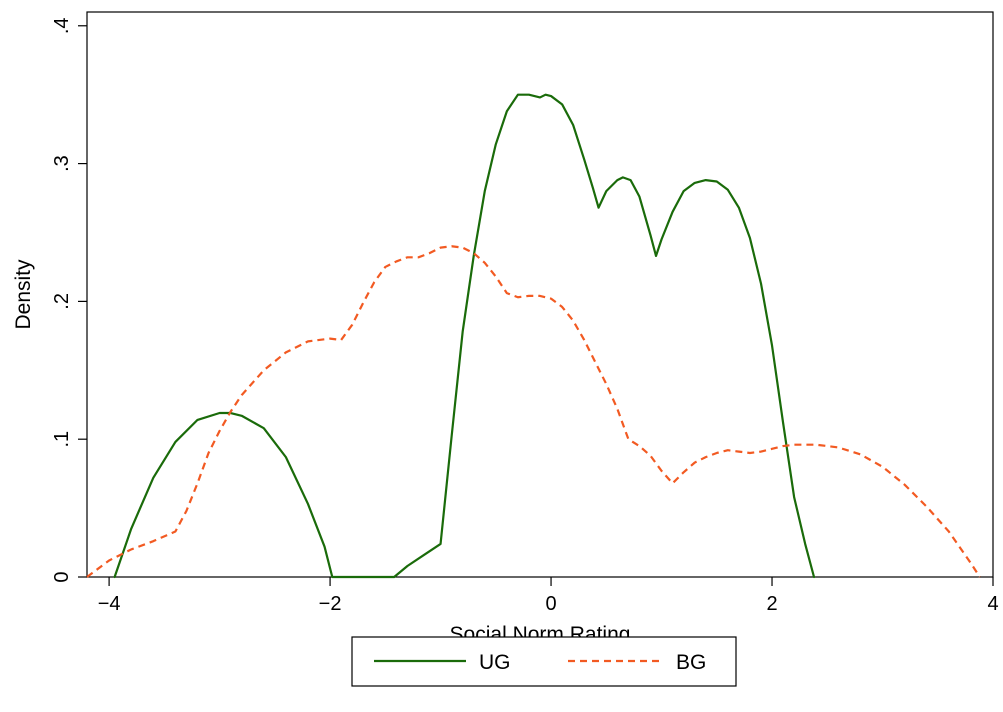 This screenshot has height=712, width=1003. What do you see at coordinates (544, 661) in the screenshot?
I see `legend: UG BG` at bounding box center [544, 661].